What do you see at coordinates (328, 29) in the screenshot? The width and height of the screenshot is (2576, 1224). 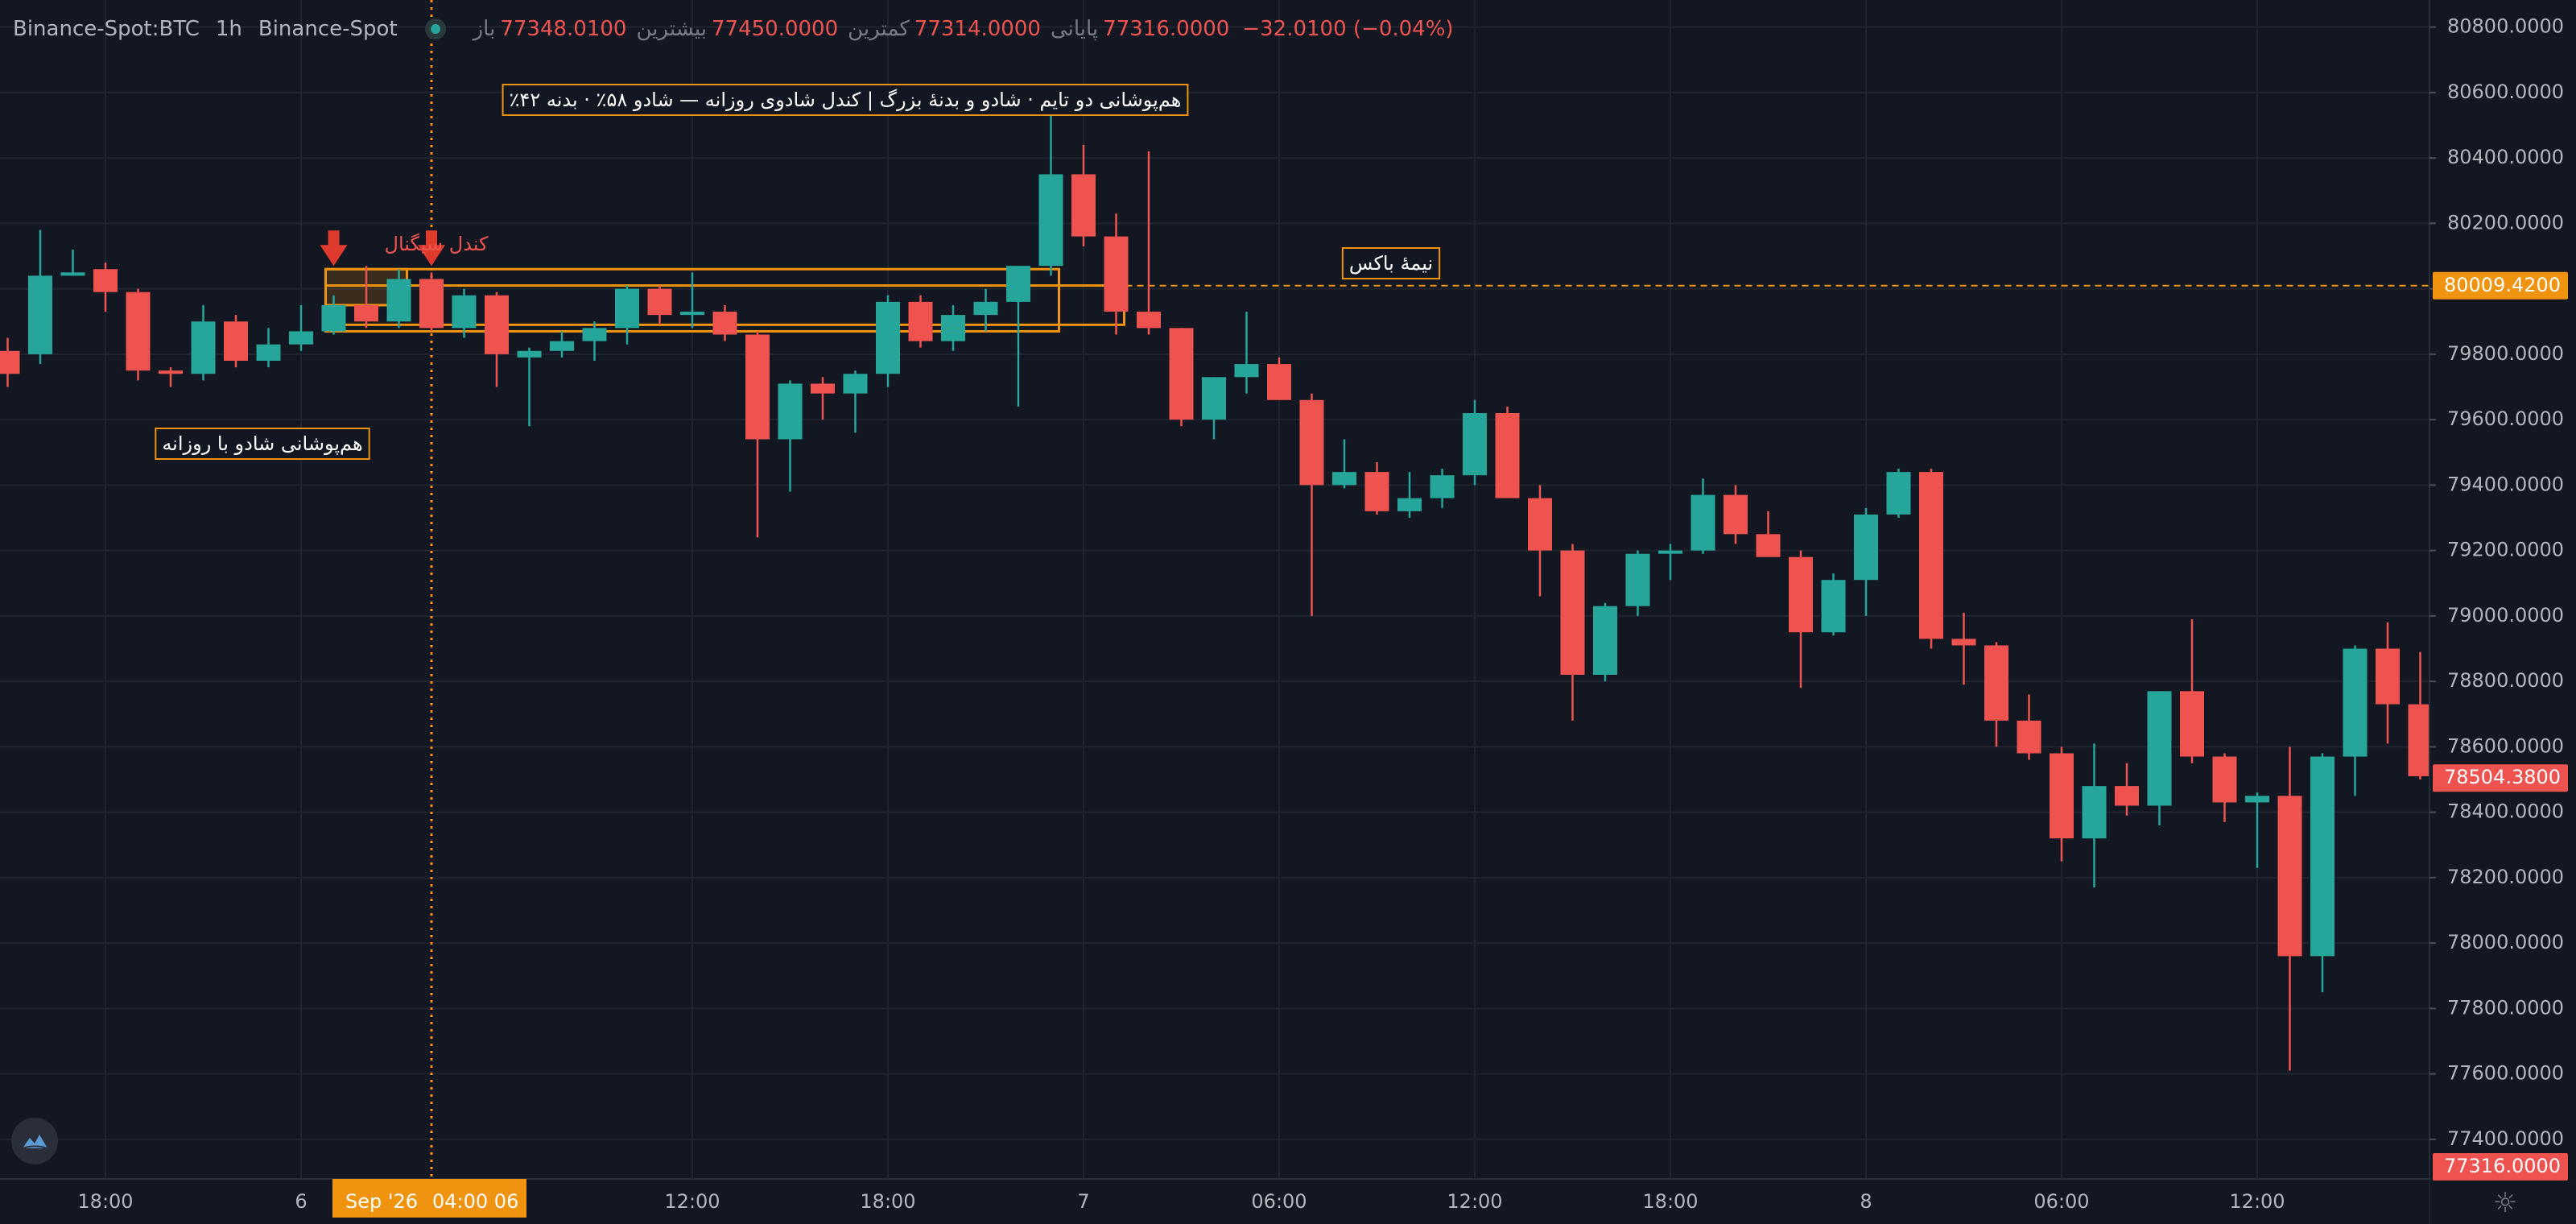 I see `exchange-name: Binance-Spot` at bounding box center [328, 29].